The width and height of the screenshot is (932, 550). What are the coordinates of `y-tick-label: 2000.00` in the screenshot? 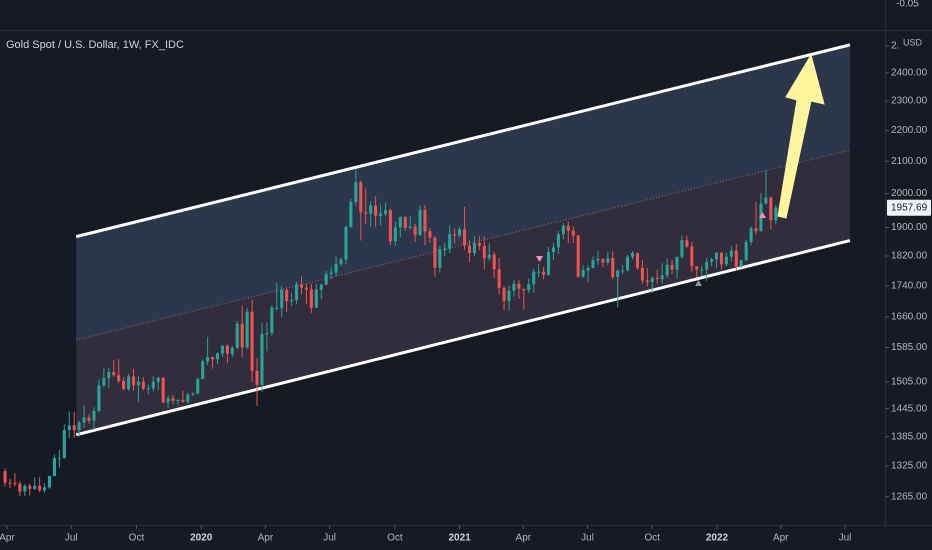 It's located at (909, 193).